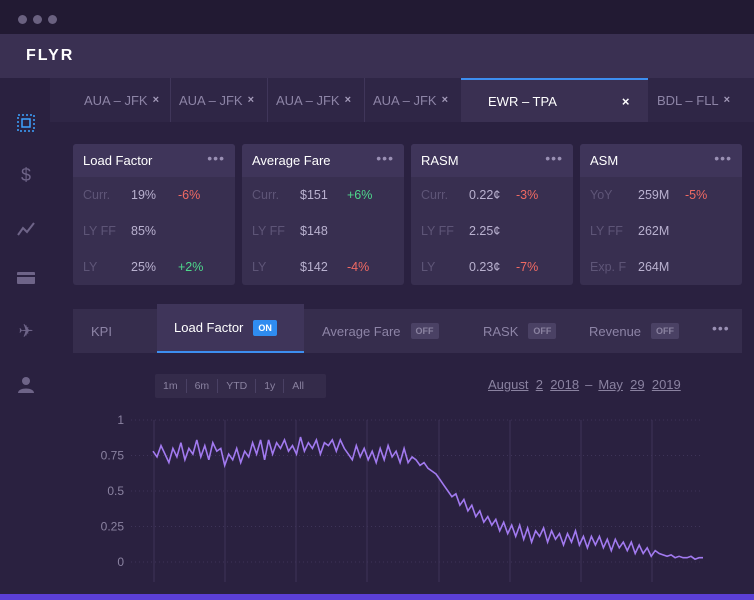  I want to click on end-day: 29, so click(637, 384).